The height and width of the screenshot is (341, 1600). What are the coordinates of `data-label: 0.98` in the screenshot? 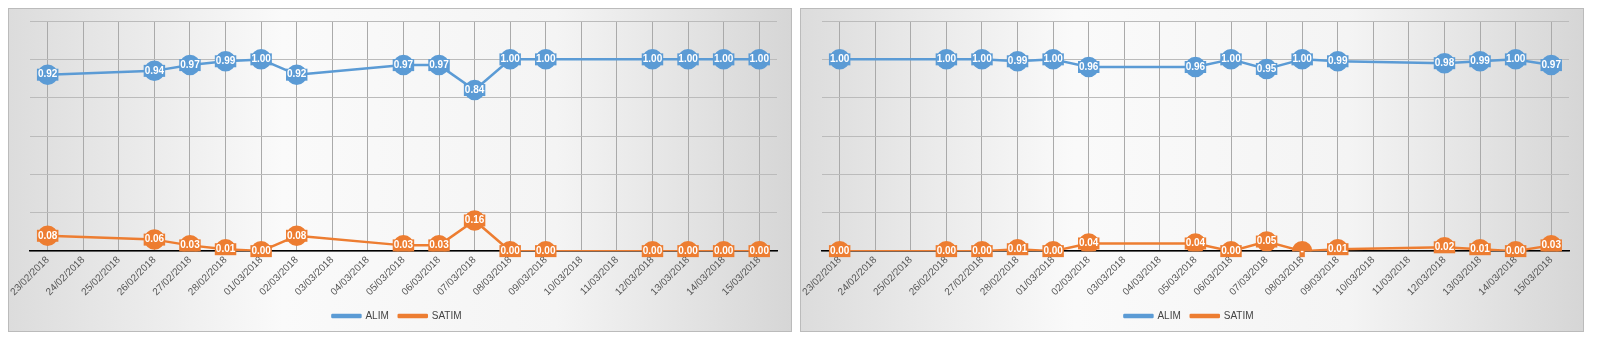 It's located at (1444, 62).